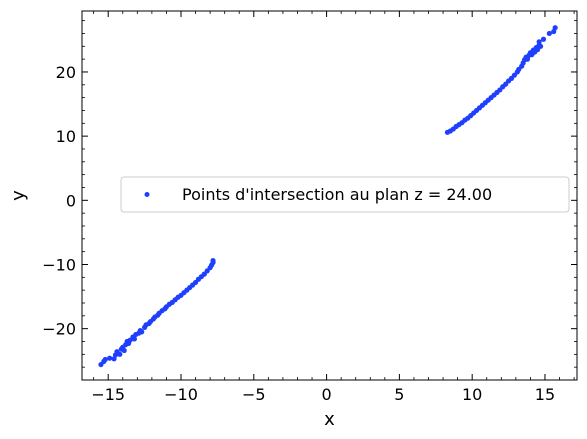 This screenshot has height=439, width=587. Describe the element at coordinates (59, 329) in the screenshot. I see `y-tick-label: −20` at that location.